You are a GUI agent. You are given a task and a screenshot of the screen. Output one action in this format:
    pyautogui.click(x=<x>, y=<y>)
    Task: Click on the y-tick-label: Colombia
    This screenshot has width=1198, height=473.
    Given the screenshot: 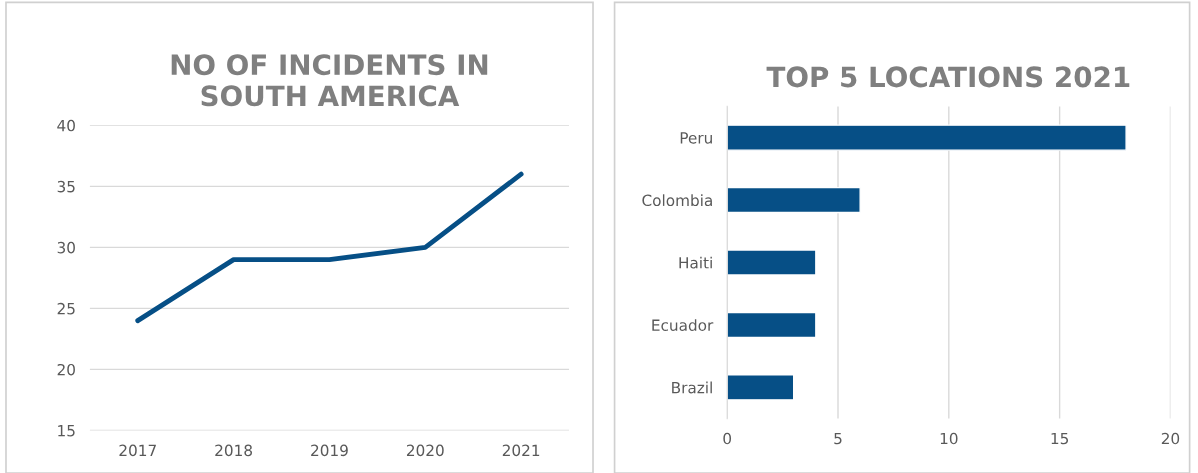 What is the action you would take?
    pyautogui.click(x=677, y=200)
    